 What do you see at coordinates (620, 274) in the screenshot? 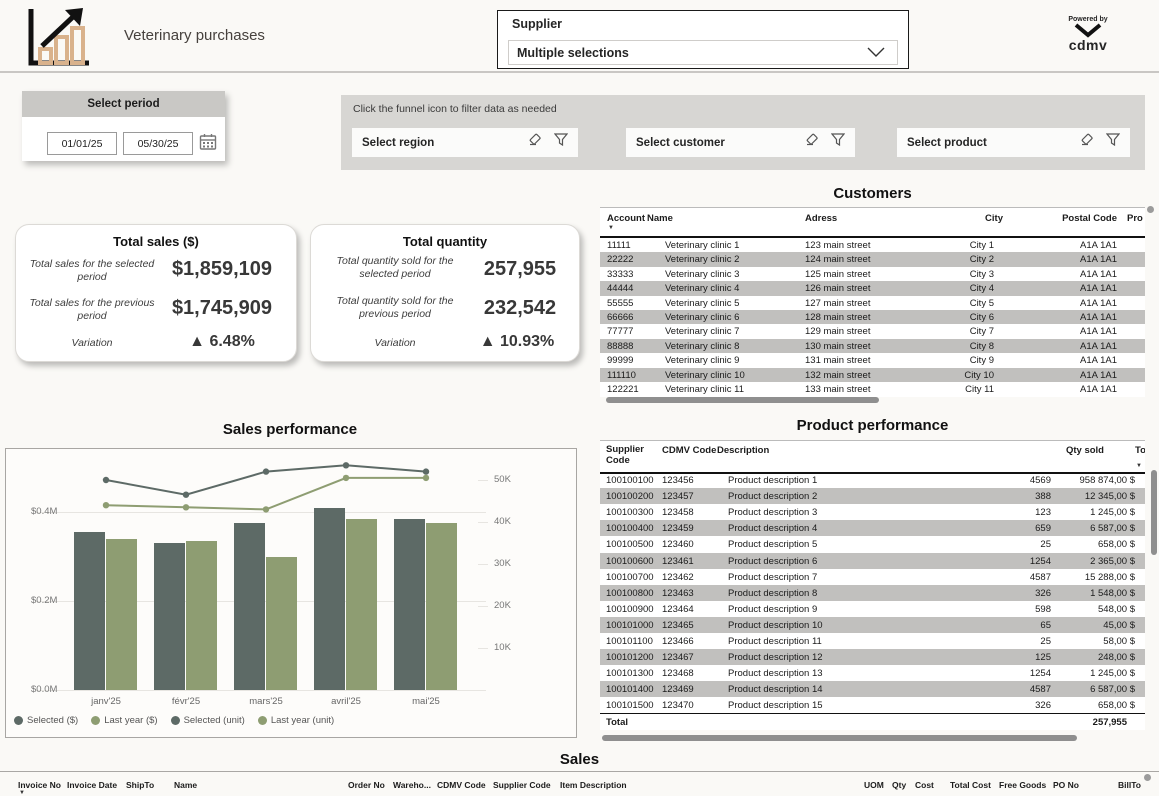
I see `customers-cell: 33333` at bounding box center [620, 274].